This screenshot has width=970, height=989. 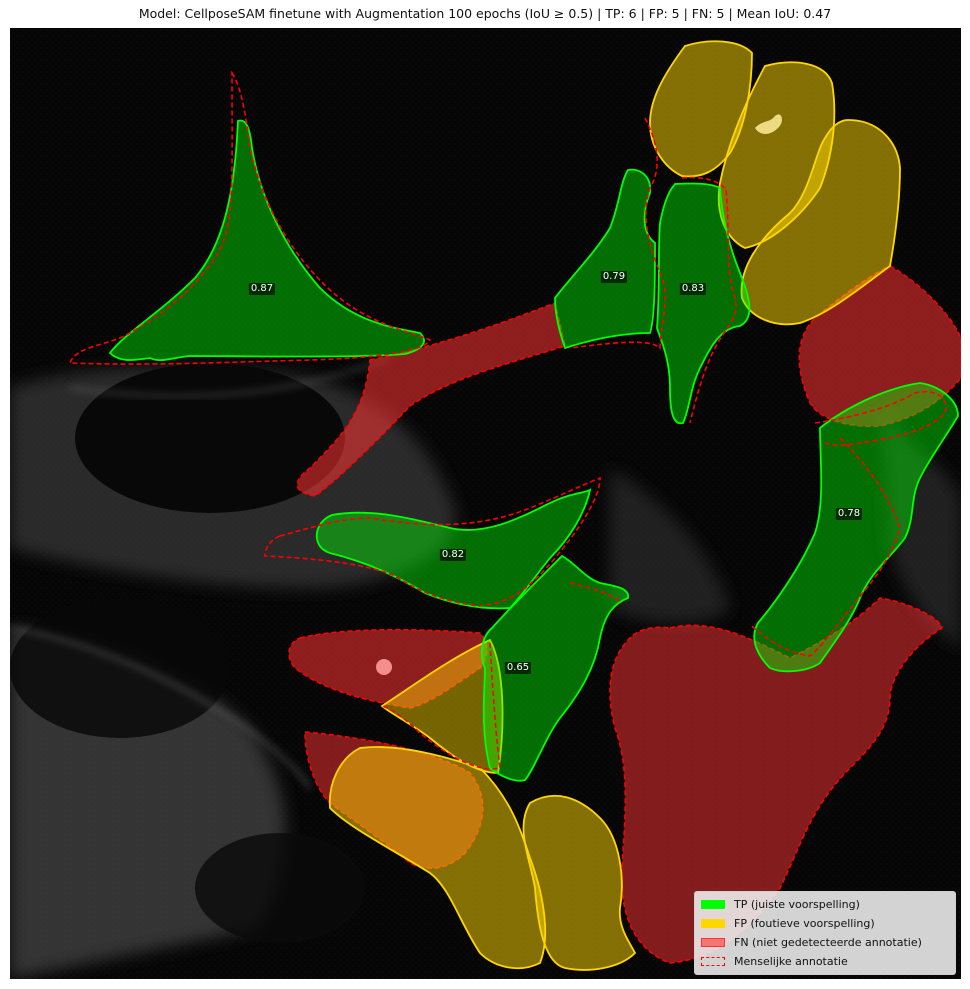 I want to click on fn-cell-bridge, so click(x=431, y=399).